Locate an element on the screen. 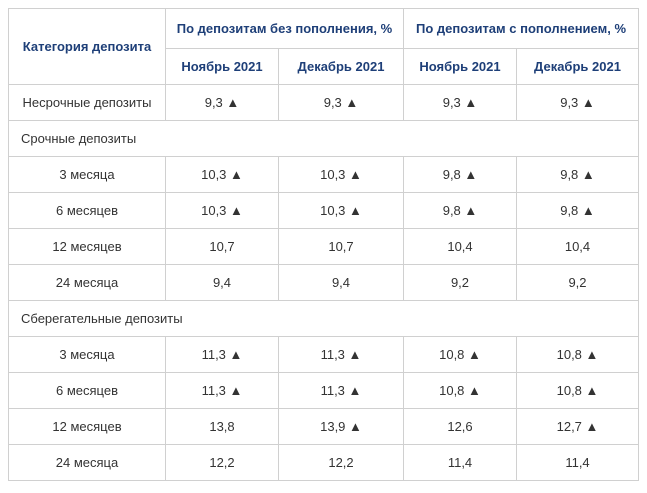 This screenshot has width=647, height=493. rate-cell: 12,6 is located at coordinates (460, 426).